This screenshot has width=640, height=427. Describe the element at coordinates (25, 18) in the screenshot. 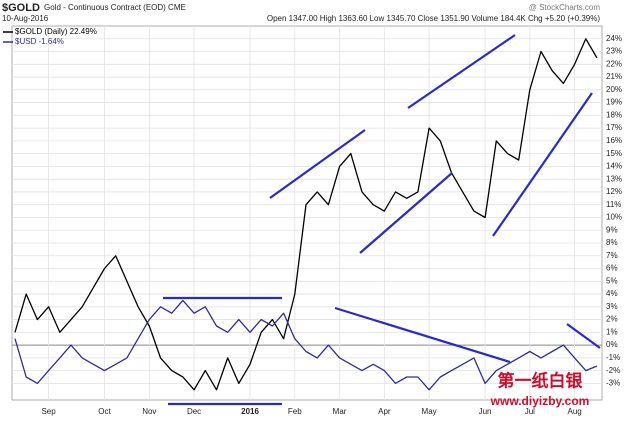

I see `date: 10-Aug-2016` at that location.